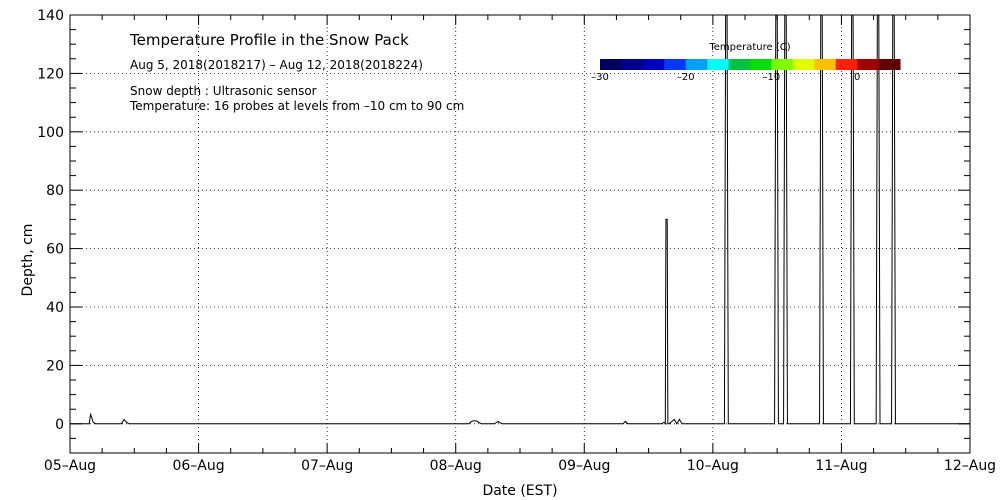 The width and height of the screenshot is (1000, 500). Describe the element at coordinates (50, 74) in the screenshot. I see `y-tick-label: 120` at that location.